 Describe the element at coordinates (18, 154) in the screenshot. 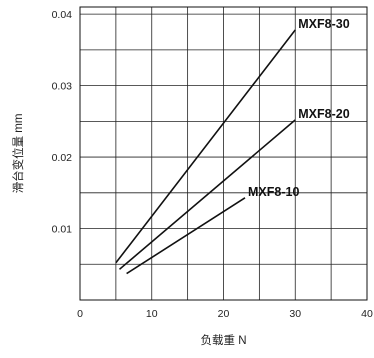

I see `y-axis-title: 滑台变位量 mm` at that location.